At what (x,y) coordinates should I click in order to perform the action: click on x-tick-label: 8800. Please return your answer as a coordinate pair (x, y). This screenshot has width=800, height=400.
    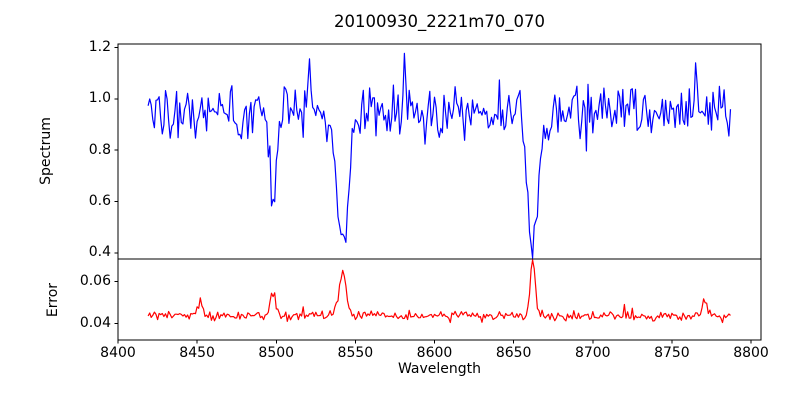
    Looking at the image, I should click on (751, 353).